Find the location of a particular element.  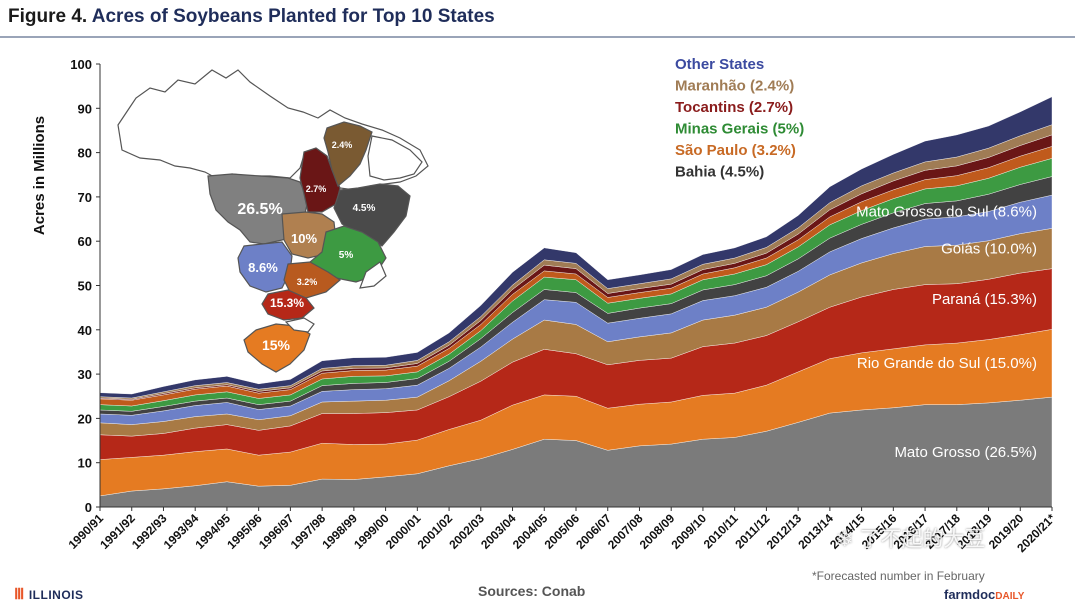

y-tick-label: 70 is located at coordinates (85, 197).